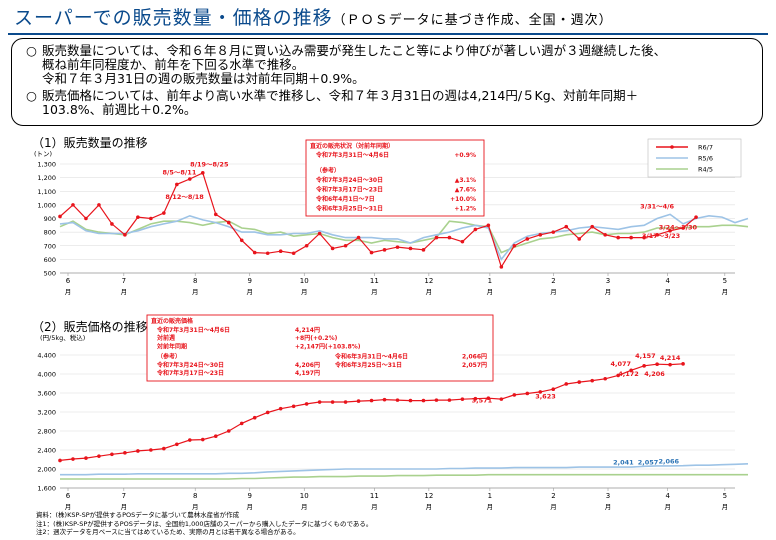 The width and height of the screenshot is (776, 540). What do you see at coordinates (307, 365) in the screenshot?
I see `info-box-value: 4,206円` at bounding box center [307, 365].